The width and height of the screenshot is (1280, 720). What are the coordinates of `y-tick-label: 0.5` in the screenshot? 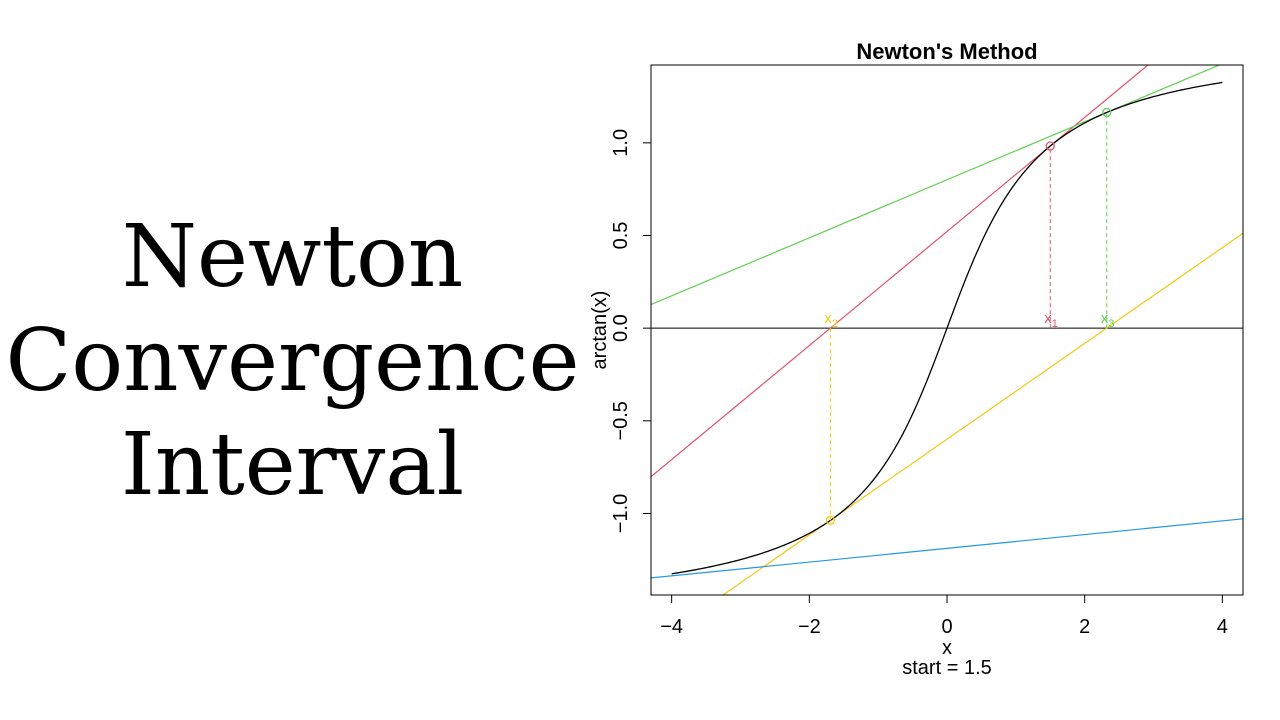 It's located at (621, 236).